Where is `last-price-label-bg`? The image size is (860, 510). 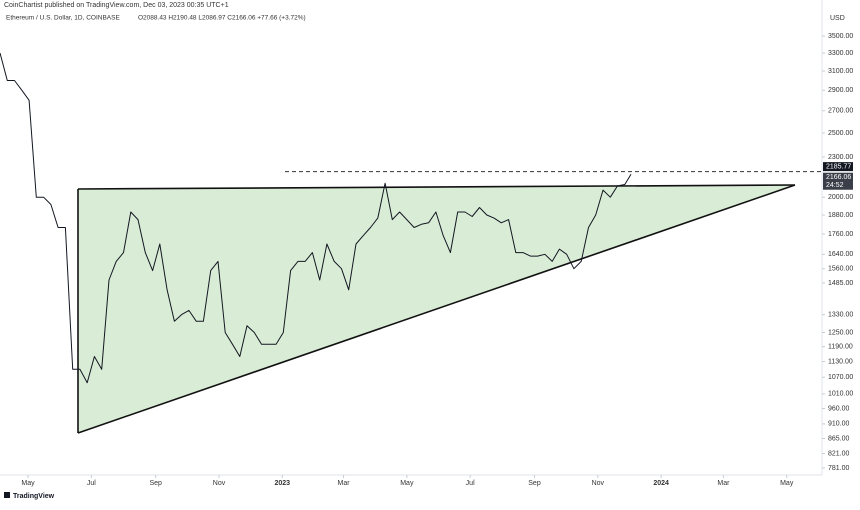 last-price-label-bg is located at coordinates (838, 177).